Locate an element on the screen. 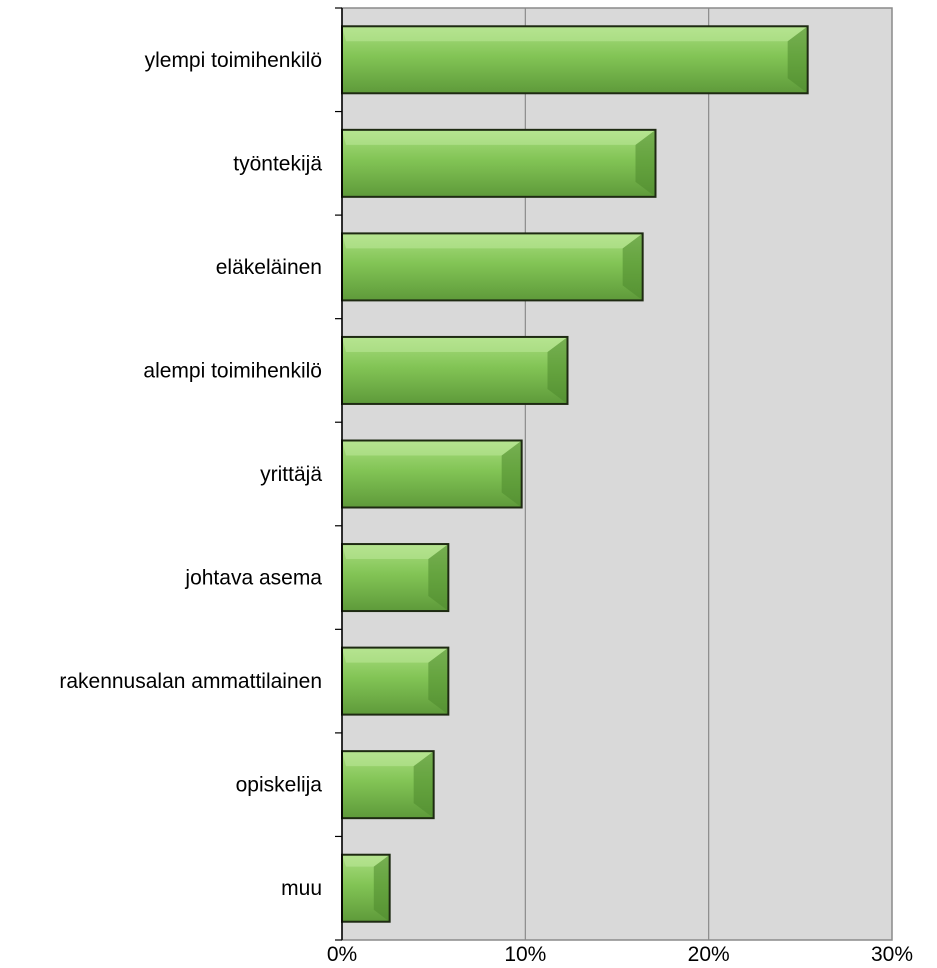 The image size is (937, 968). category-label: yrittäjä is located at coordinates (291, 474).